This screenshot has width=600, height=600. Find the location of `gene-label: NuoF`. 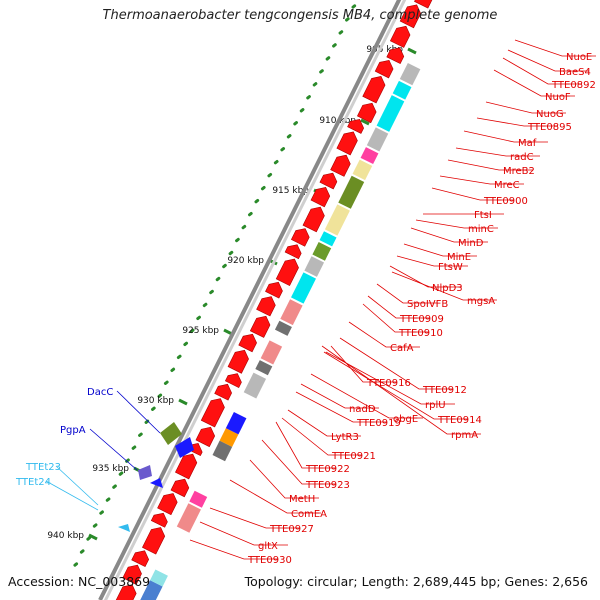

gene-label: NuoF is located at coordinates (558, 97).